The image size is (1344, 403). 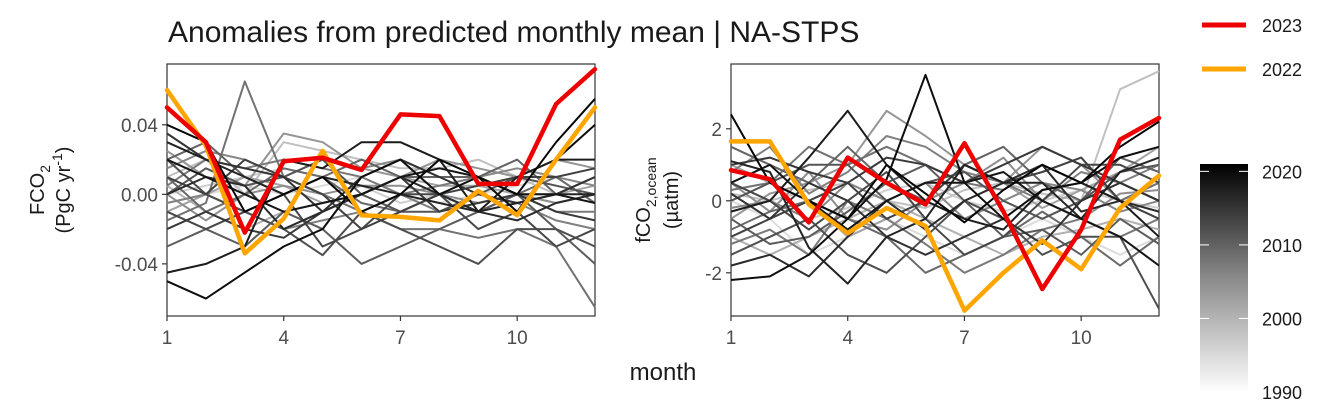 What do you see at coordinates (1282, 246) in the screenshot?
I see `colorbar-tick-label: 2010` at bounding box center [1282, 246].